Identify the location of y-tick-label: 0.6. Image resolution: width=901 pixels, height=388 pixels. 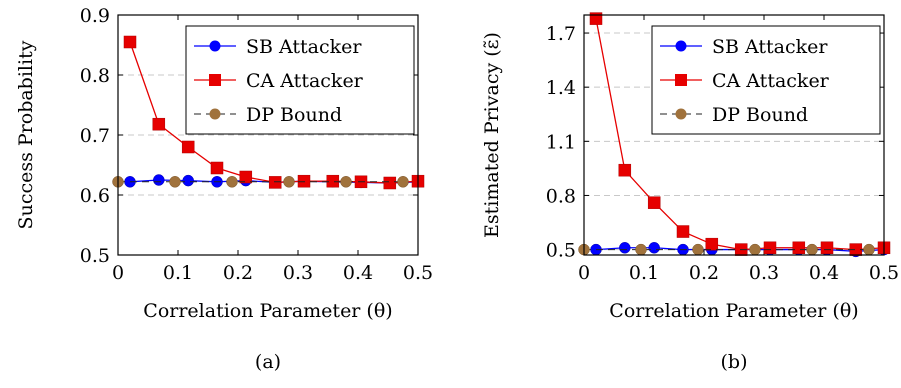
(95, 196).